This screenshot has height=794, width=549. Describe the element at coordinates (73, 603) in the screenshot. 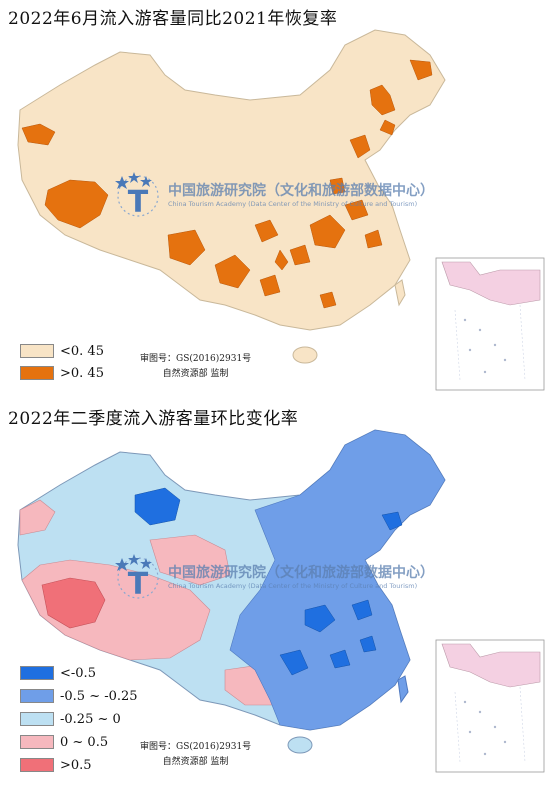

I see `region-west-red` at that location.